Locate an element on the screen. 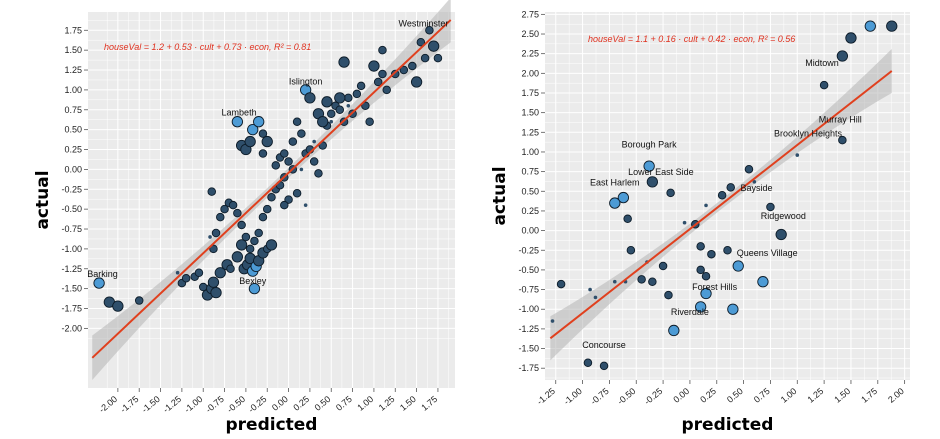 This screenshot has width=940, height=439. y-tick-label: -0.75 is located at coordinates (528, 290).